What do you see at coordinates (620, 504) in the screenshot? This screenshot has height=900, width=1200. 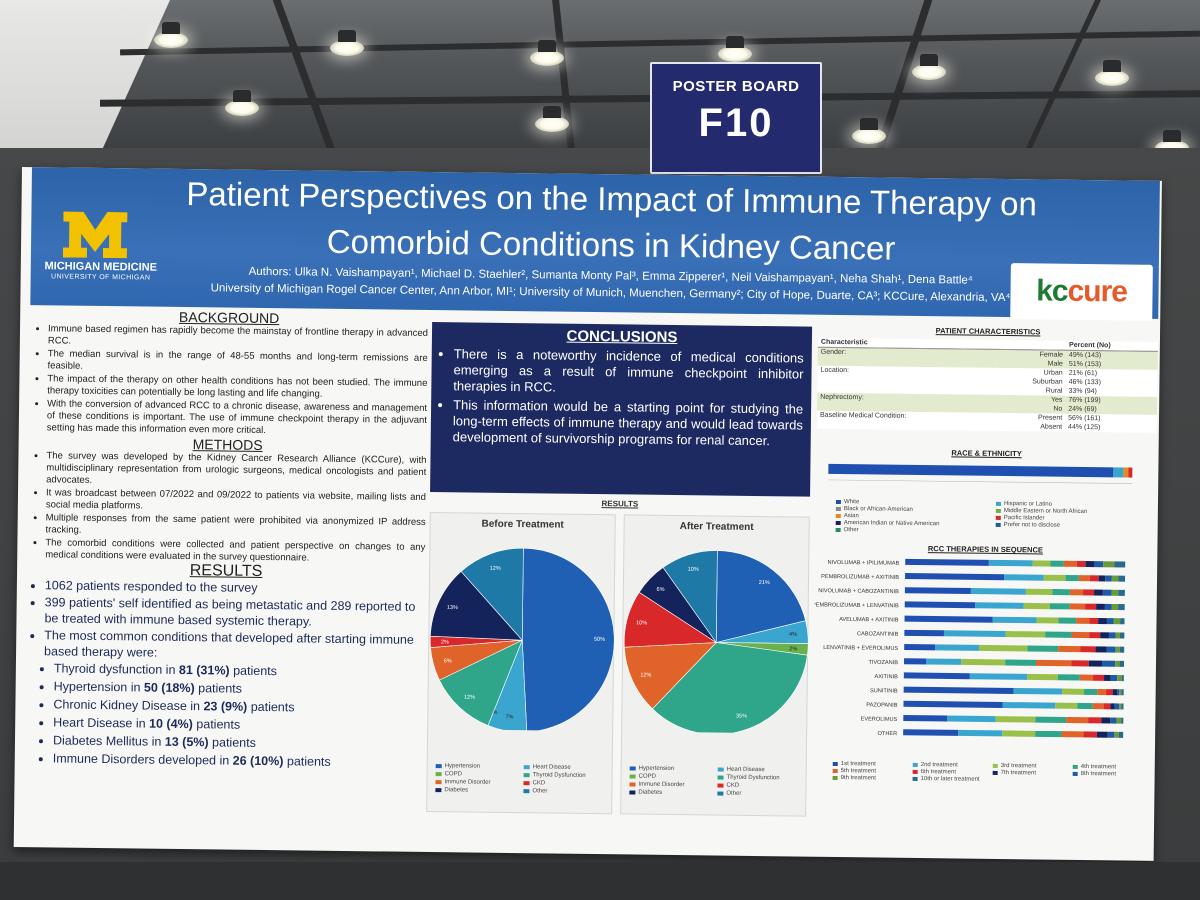 I see `results-charts-label: RESULTS` at bounding box center [620, 504].